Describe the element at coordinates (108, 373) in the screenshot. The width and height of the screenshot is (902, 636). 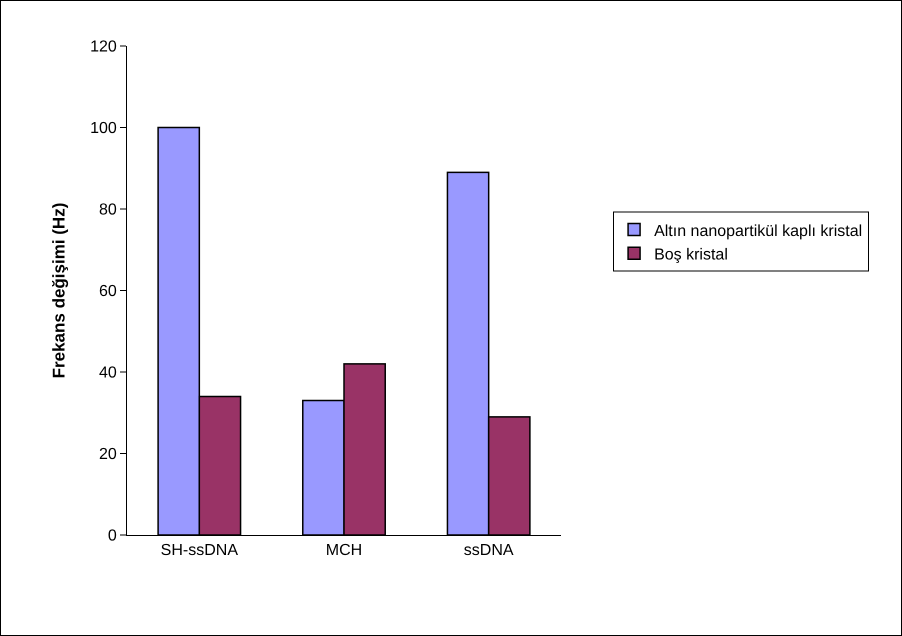
I see `y-tick-label: 40` at that location.